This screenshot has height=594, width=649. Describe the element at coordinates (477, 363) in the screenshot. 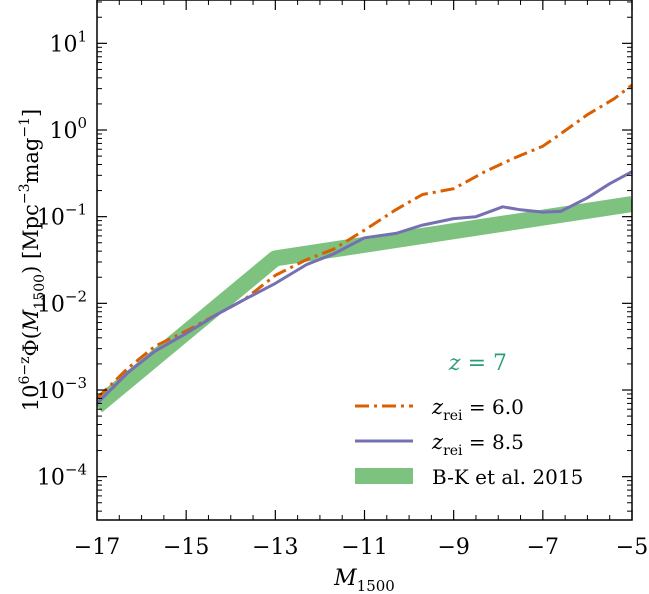

I see `redshift-annotation: z = 7` at that location.